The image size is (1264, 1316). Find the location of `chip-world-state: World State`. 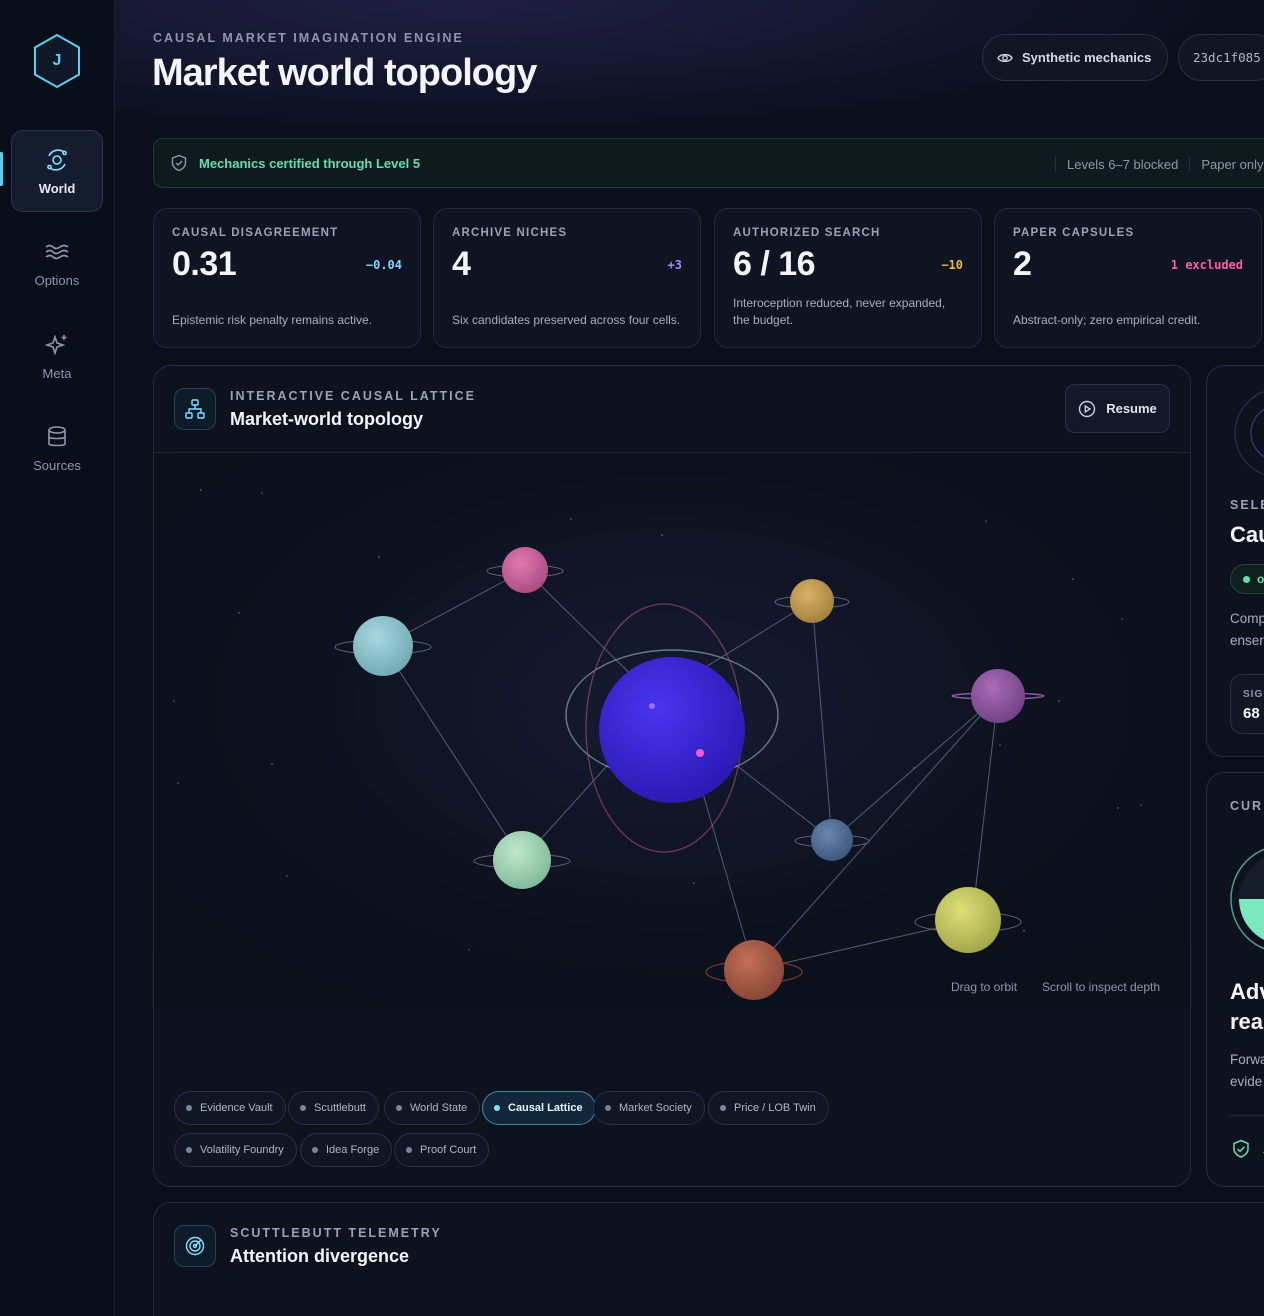

chip-world-state: World State is located at coordinates (432, 1108).